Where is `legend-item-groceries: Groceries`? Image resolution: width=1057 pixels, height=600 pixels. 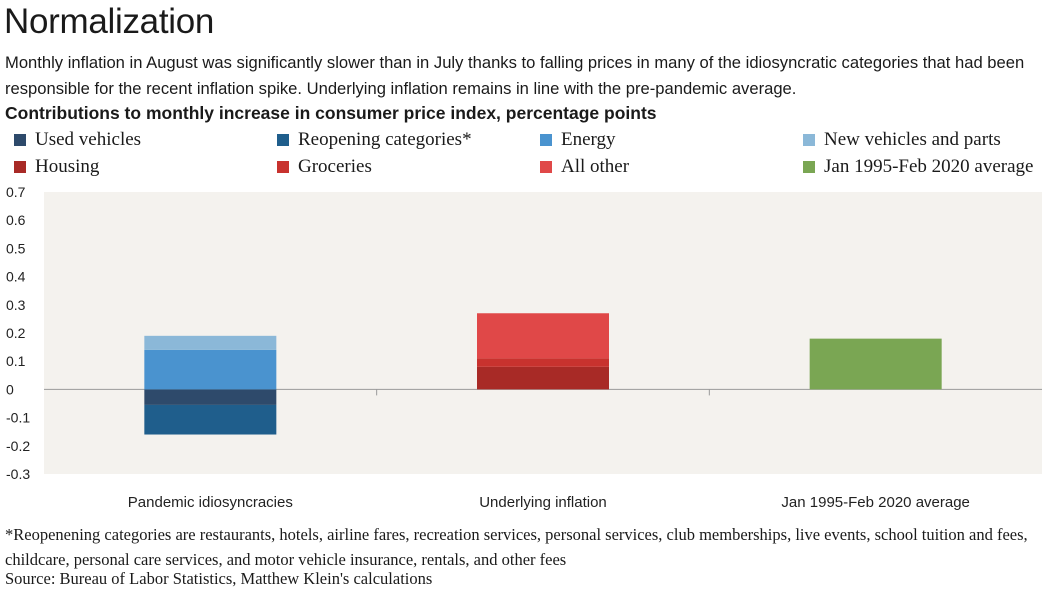
legend-item-groceries: Groceries is located at coordinates (324, 167).